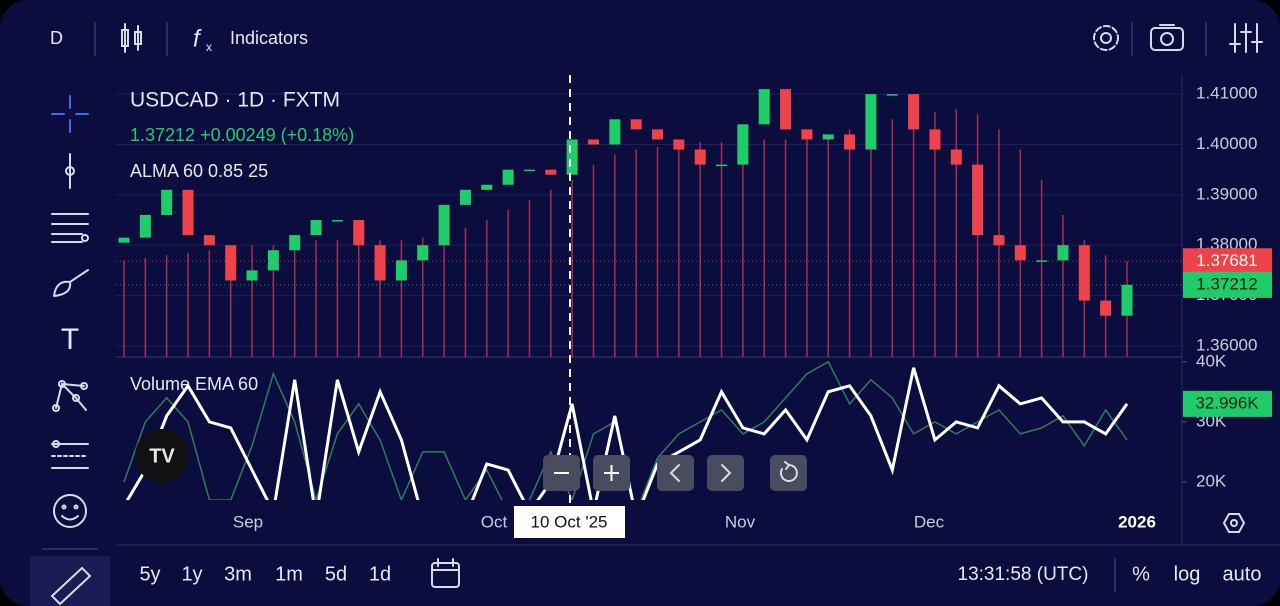 The height and width of the screenshot is (606, 1280). I want to click on pattern-tool, so click(70, 396).